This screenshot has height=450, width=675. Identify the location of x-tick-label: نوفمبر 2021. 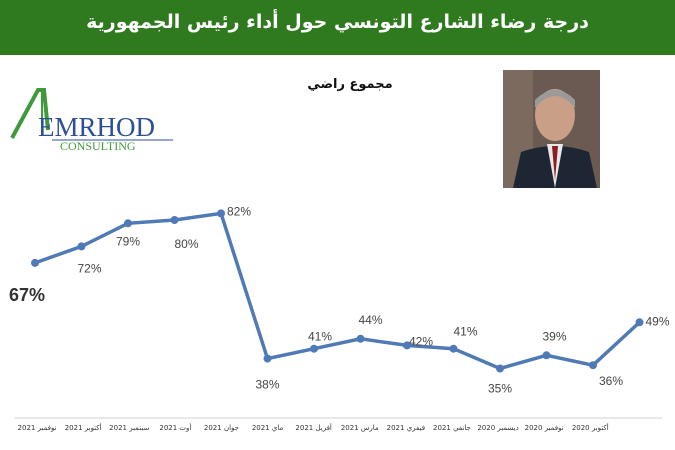
(37, 428).